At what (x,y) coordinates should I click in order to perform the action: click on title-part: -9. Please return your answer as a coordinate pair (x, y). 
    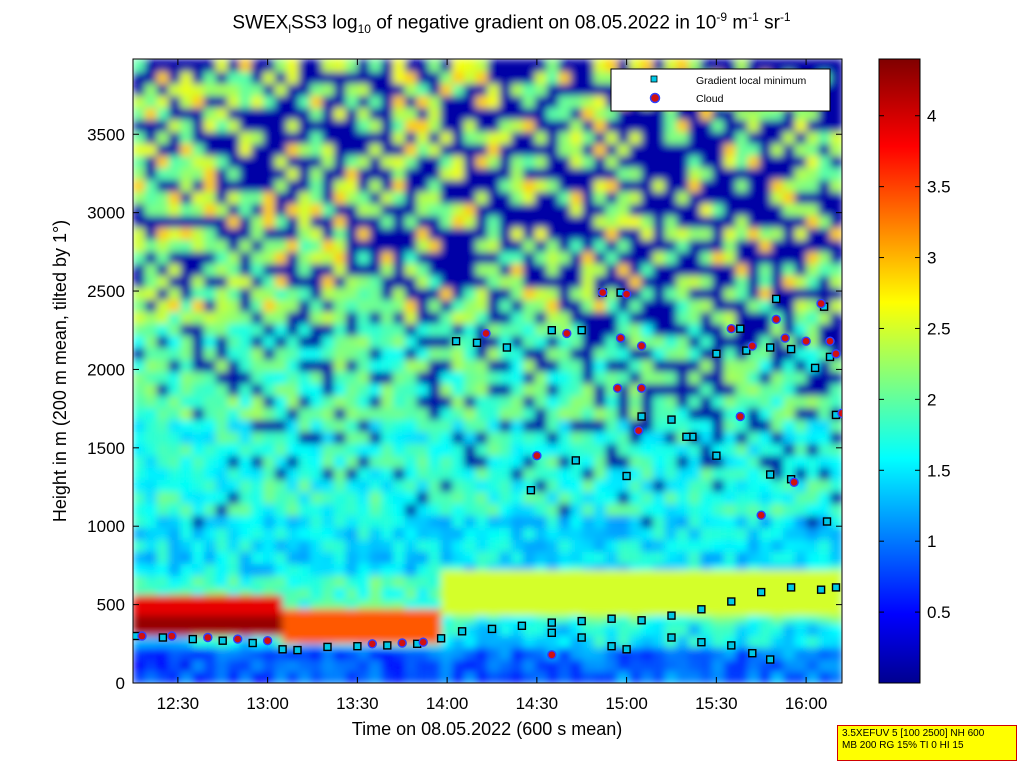
    Looking at the image, I should click on (722, 17).